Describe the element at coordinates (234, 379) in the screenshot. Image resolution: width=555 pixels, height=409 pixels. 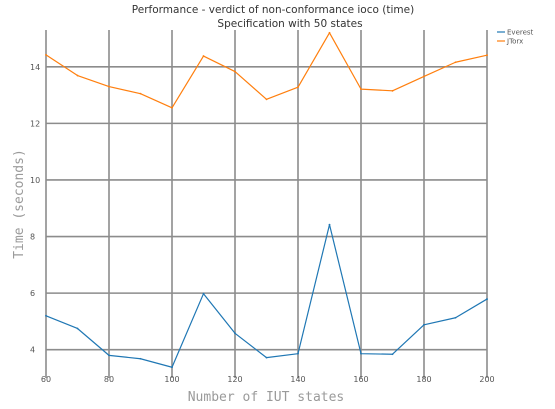
I see `x-tick-120: 120` at that location.